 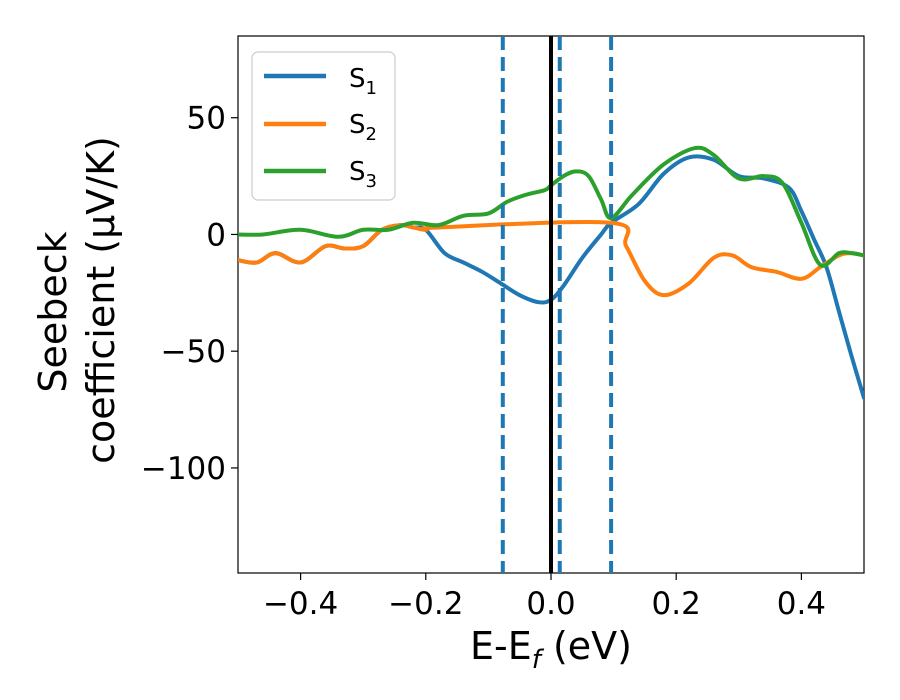 I want to click on y-axis-ticks: 50 0 −50 −100, so click(x=189, y=294).